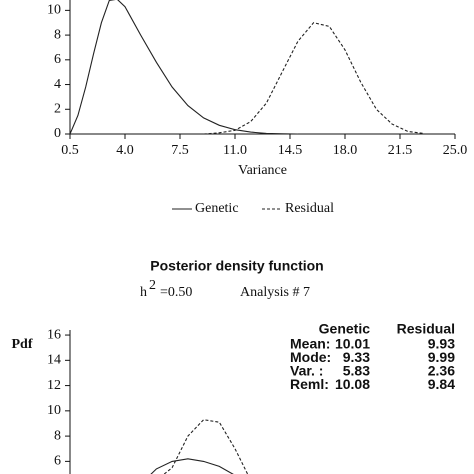  I want to click on x-tick-label: 11.0, so click(235, 150).